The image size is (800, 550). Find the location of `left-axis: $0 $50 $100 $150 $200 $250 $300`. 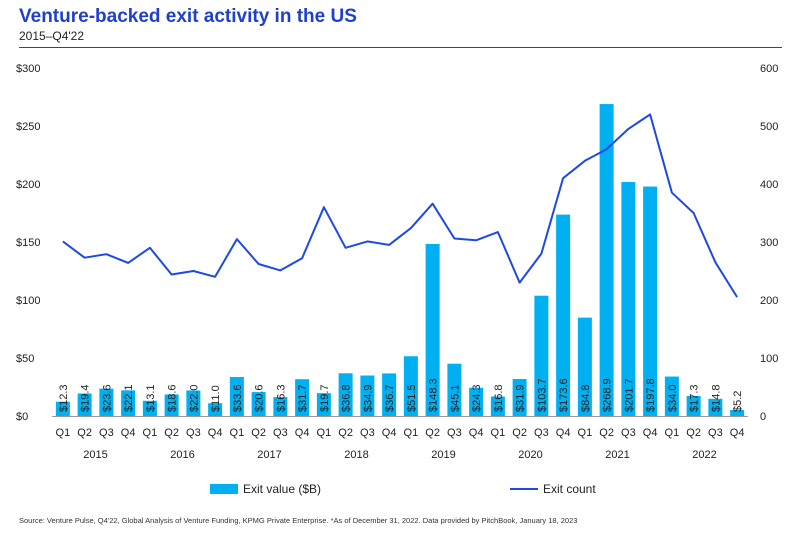

left-axis: $0 $50 $100 $150 $200 $250 $300 is located at coordinates (28, 243).